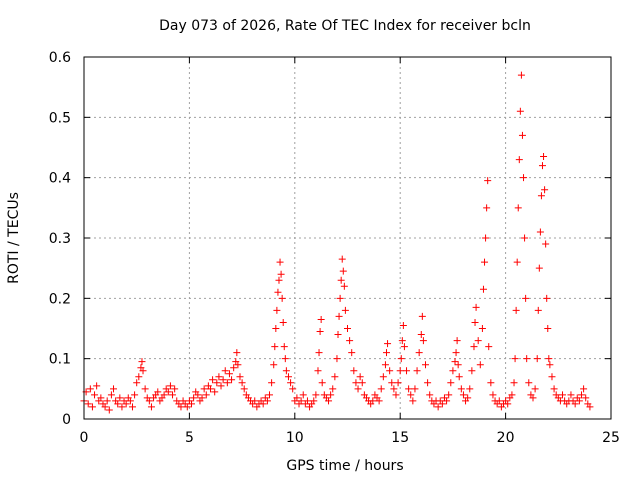 The height and width of the screenshot is (480, 640). I want to click on y-tick-label: 0.2, so click(60, 299).